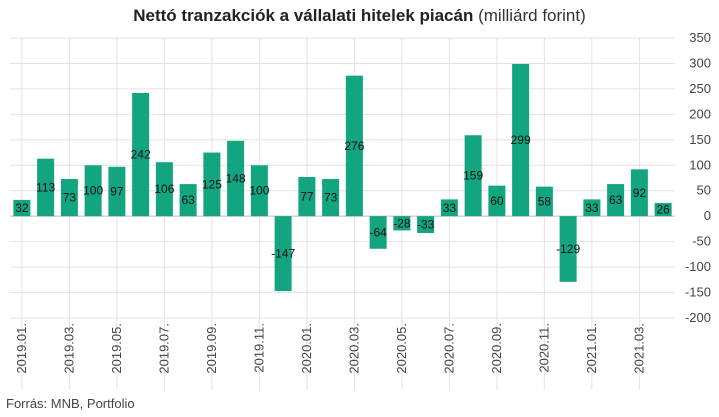 This screenshot has height=417, width=719. I want to click on data-label: 26, so click(663, 210).